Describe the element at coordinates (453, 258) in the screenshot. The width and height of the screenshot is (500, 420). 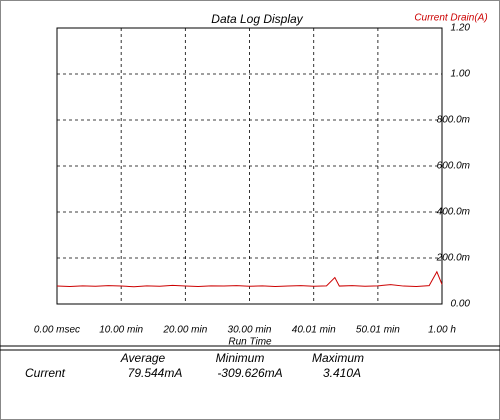
I see `y-tick-label: 200.0m` at that location.